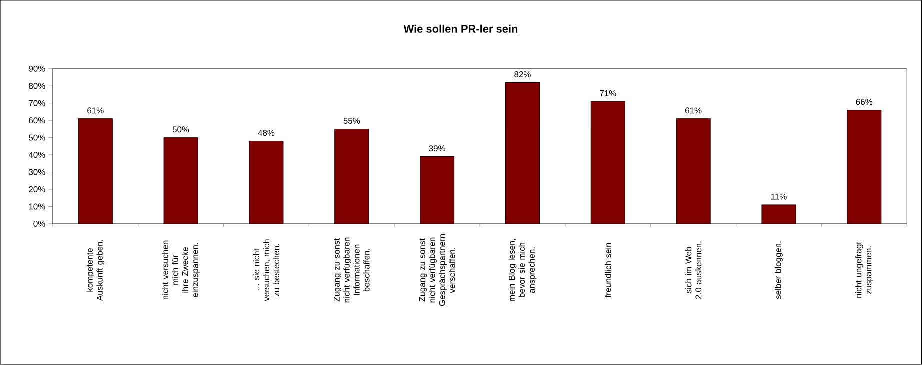 This screenshot has width=922, height=365. What do you see at coordinates (779, 271) in the screenshot?
I see `x-tick-label: selber bloggen.` at bounding box center [779, 271].